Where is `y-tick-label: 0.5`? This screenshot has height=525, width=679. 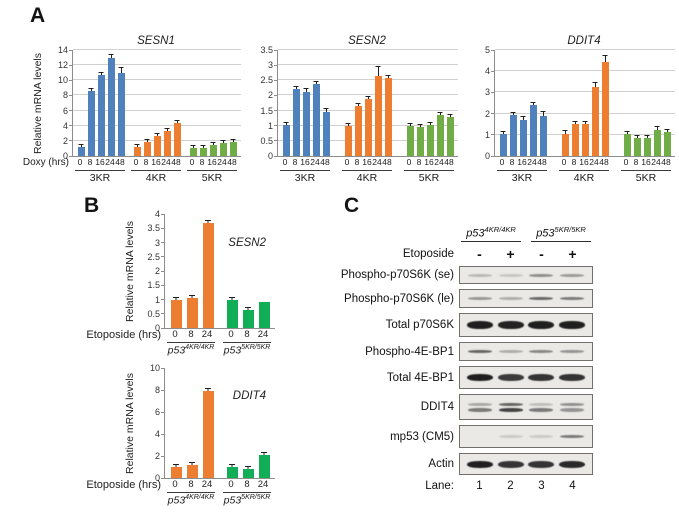
y-tick-label: 0.5 is located at coordinates (155, 314).